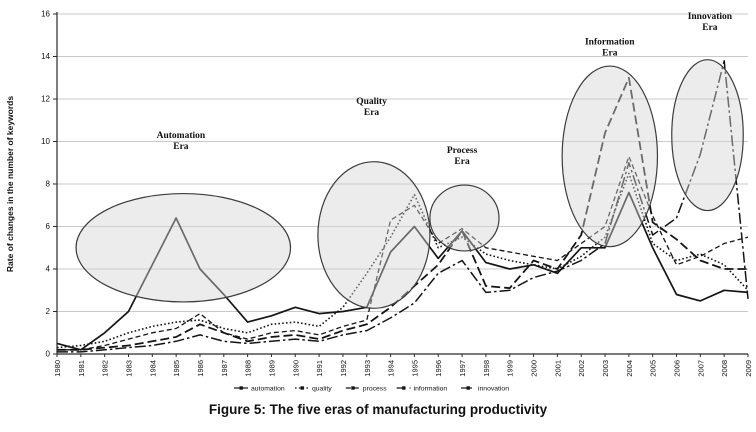  What do you see at coordinates (248, 368) in the screenshot?
I see `x-tick-label: 1988` at bounding box center [248, 368].